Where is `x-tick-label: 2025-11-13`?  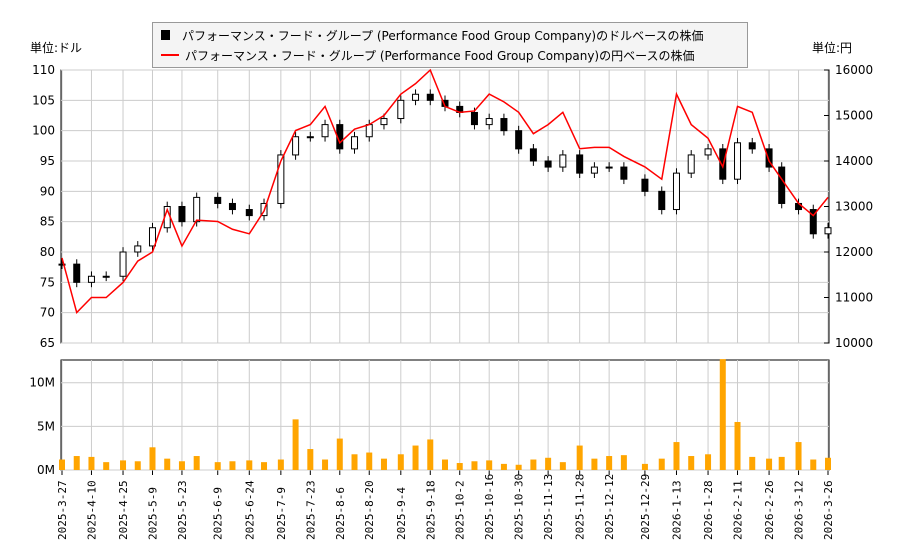 x-tick-label: 2025-11-13 is located at coordinates (548, 507).